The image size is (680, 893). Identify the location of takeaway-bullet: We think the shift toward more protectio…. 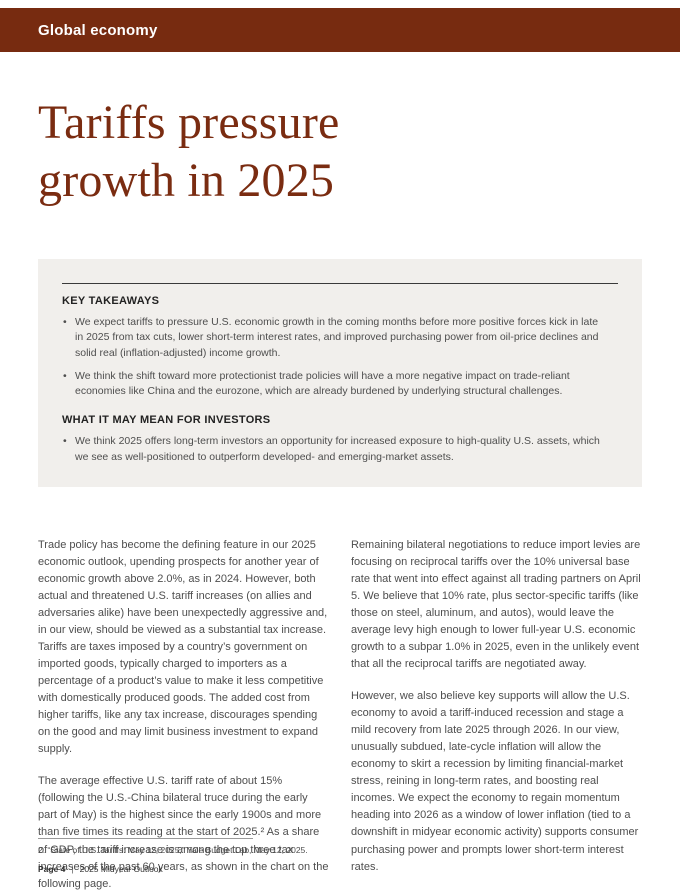
(334, 384).